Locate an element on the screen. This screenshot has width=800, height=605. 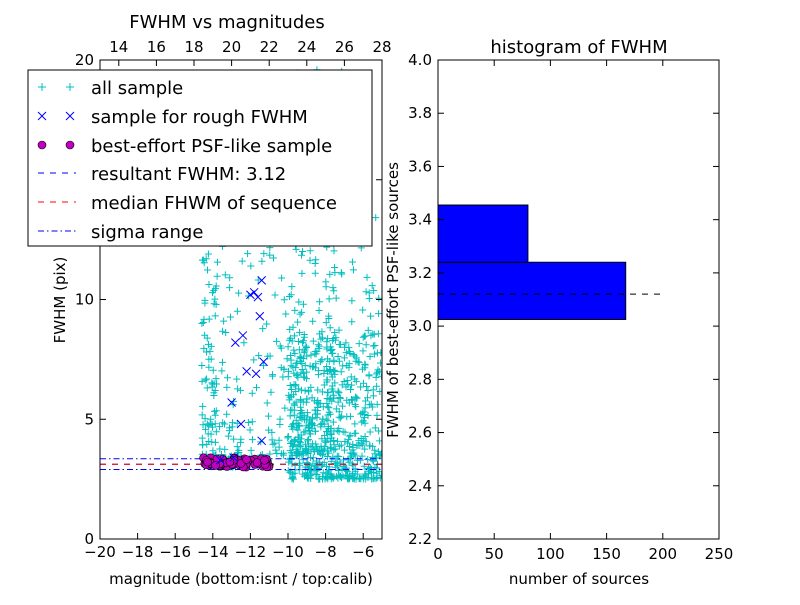
legend-label-psf-sample: best-effort PSF-like sample is located at coordinates (211, 146).